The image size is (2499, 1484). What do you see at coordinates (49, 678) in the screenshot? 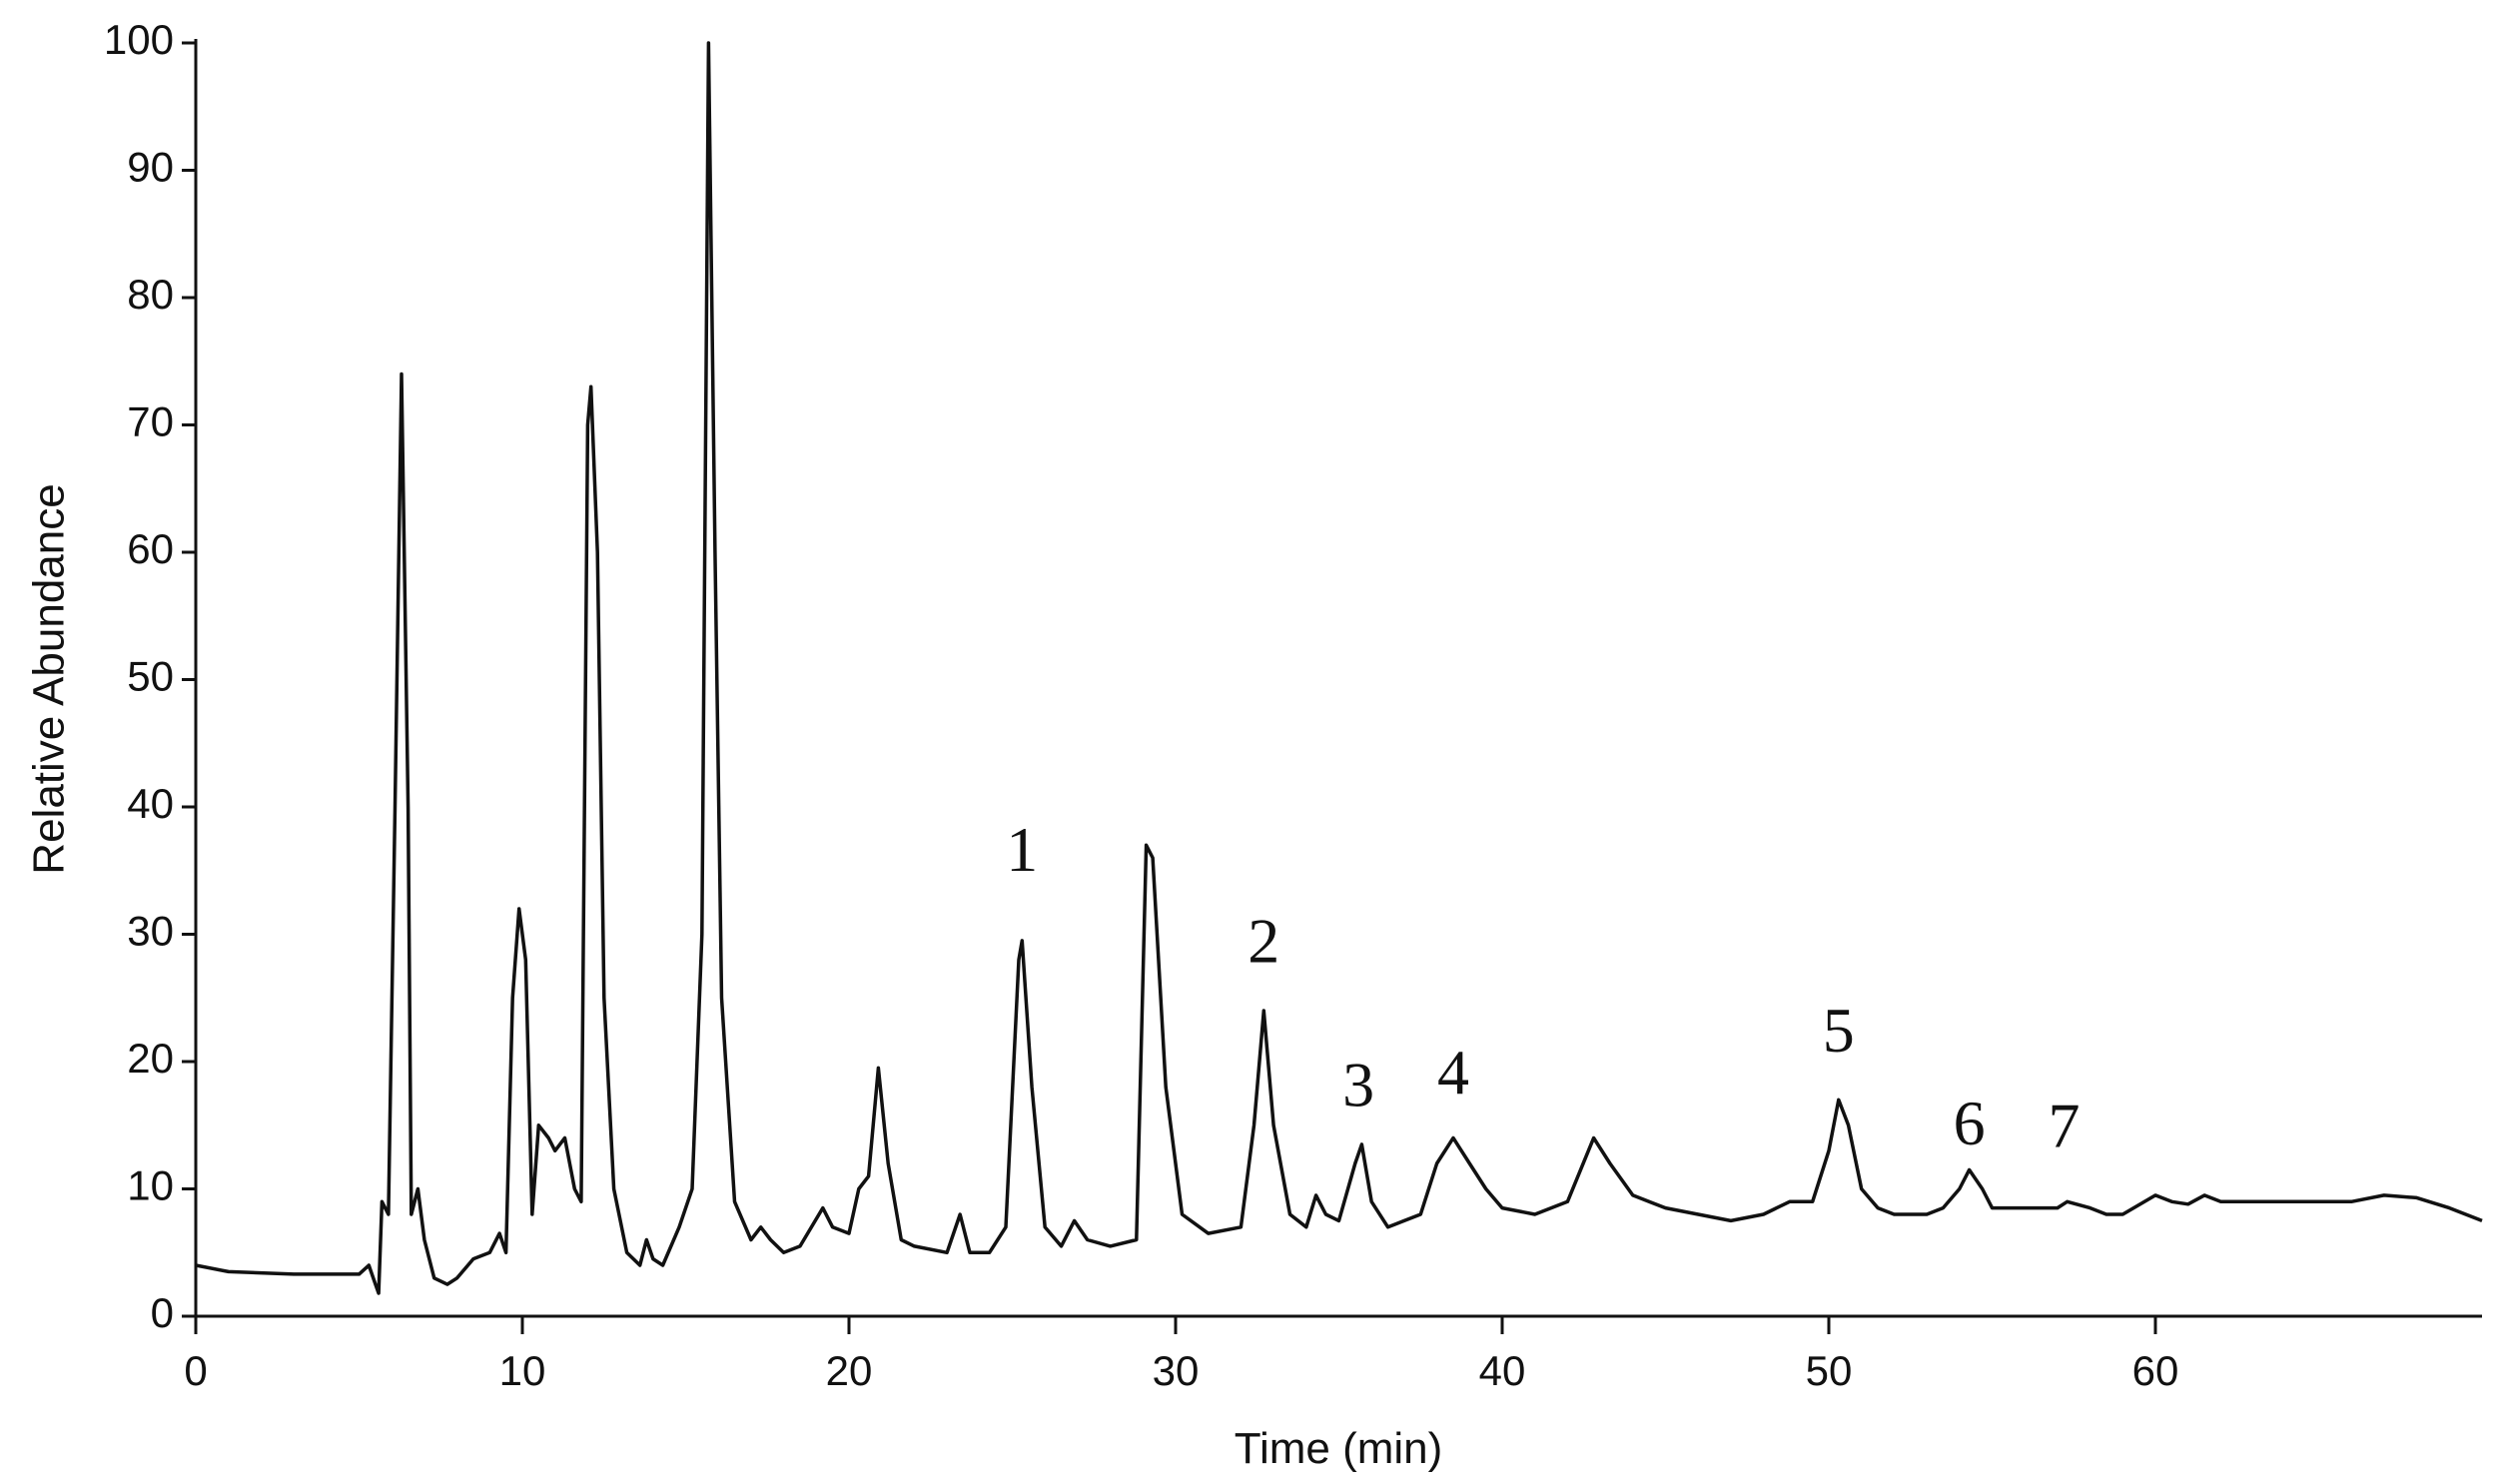
I see `y-axis-title: Relative Abundance` at bounding box center [49, 678].